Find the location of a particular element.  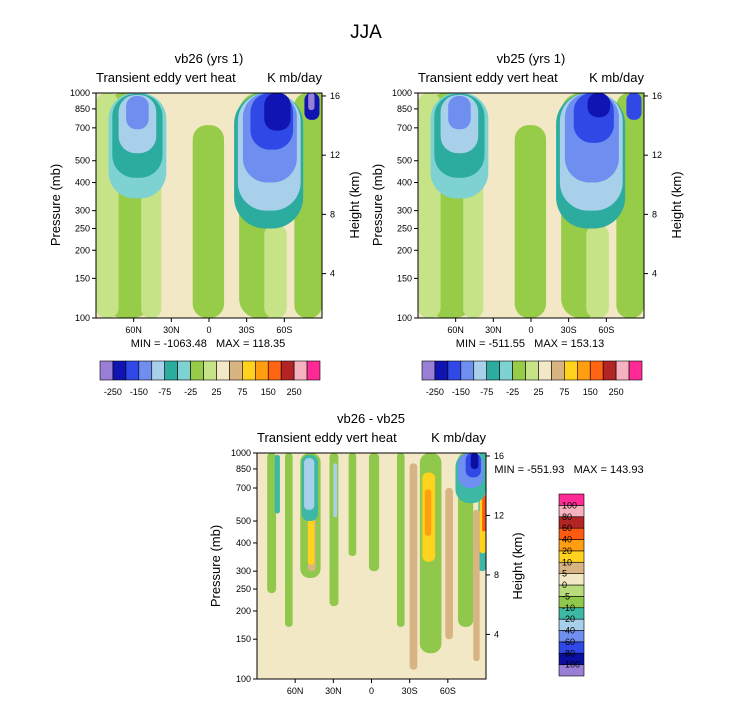

y-right-tick-label: 8 is located at coordinates (654, 214).